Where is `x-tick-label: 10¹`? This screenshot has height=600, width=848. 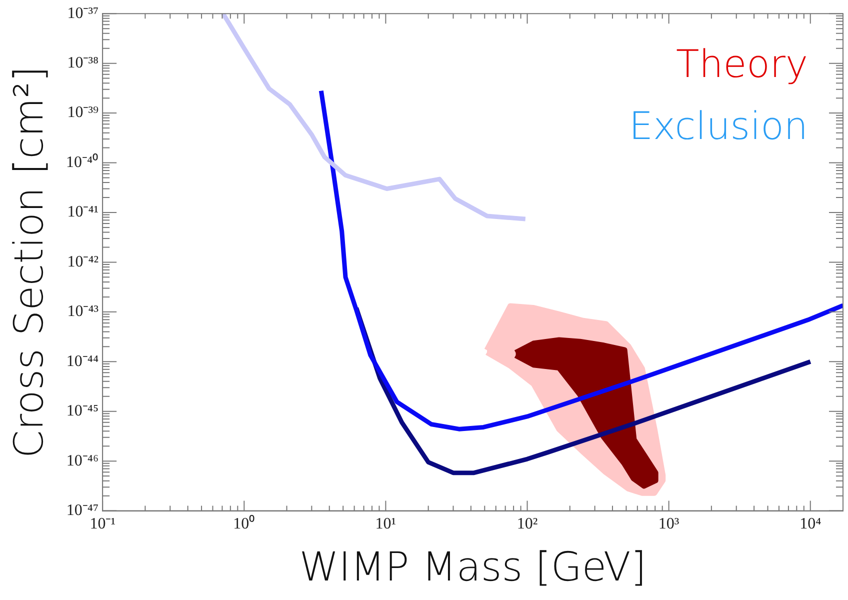
x-tick-label: 10¹ is located at coordinates (385, 524).